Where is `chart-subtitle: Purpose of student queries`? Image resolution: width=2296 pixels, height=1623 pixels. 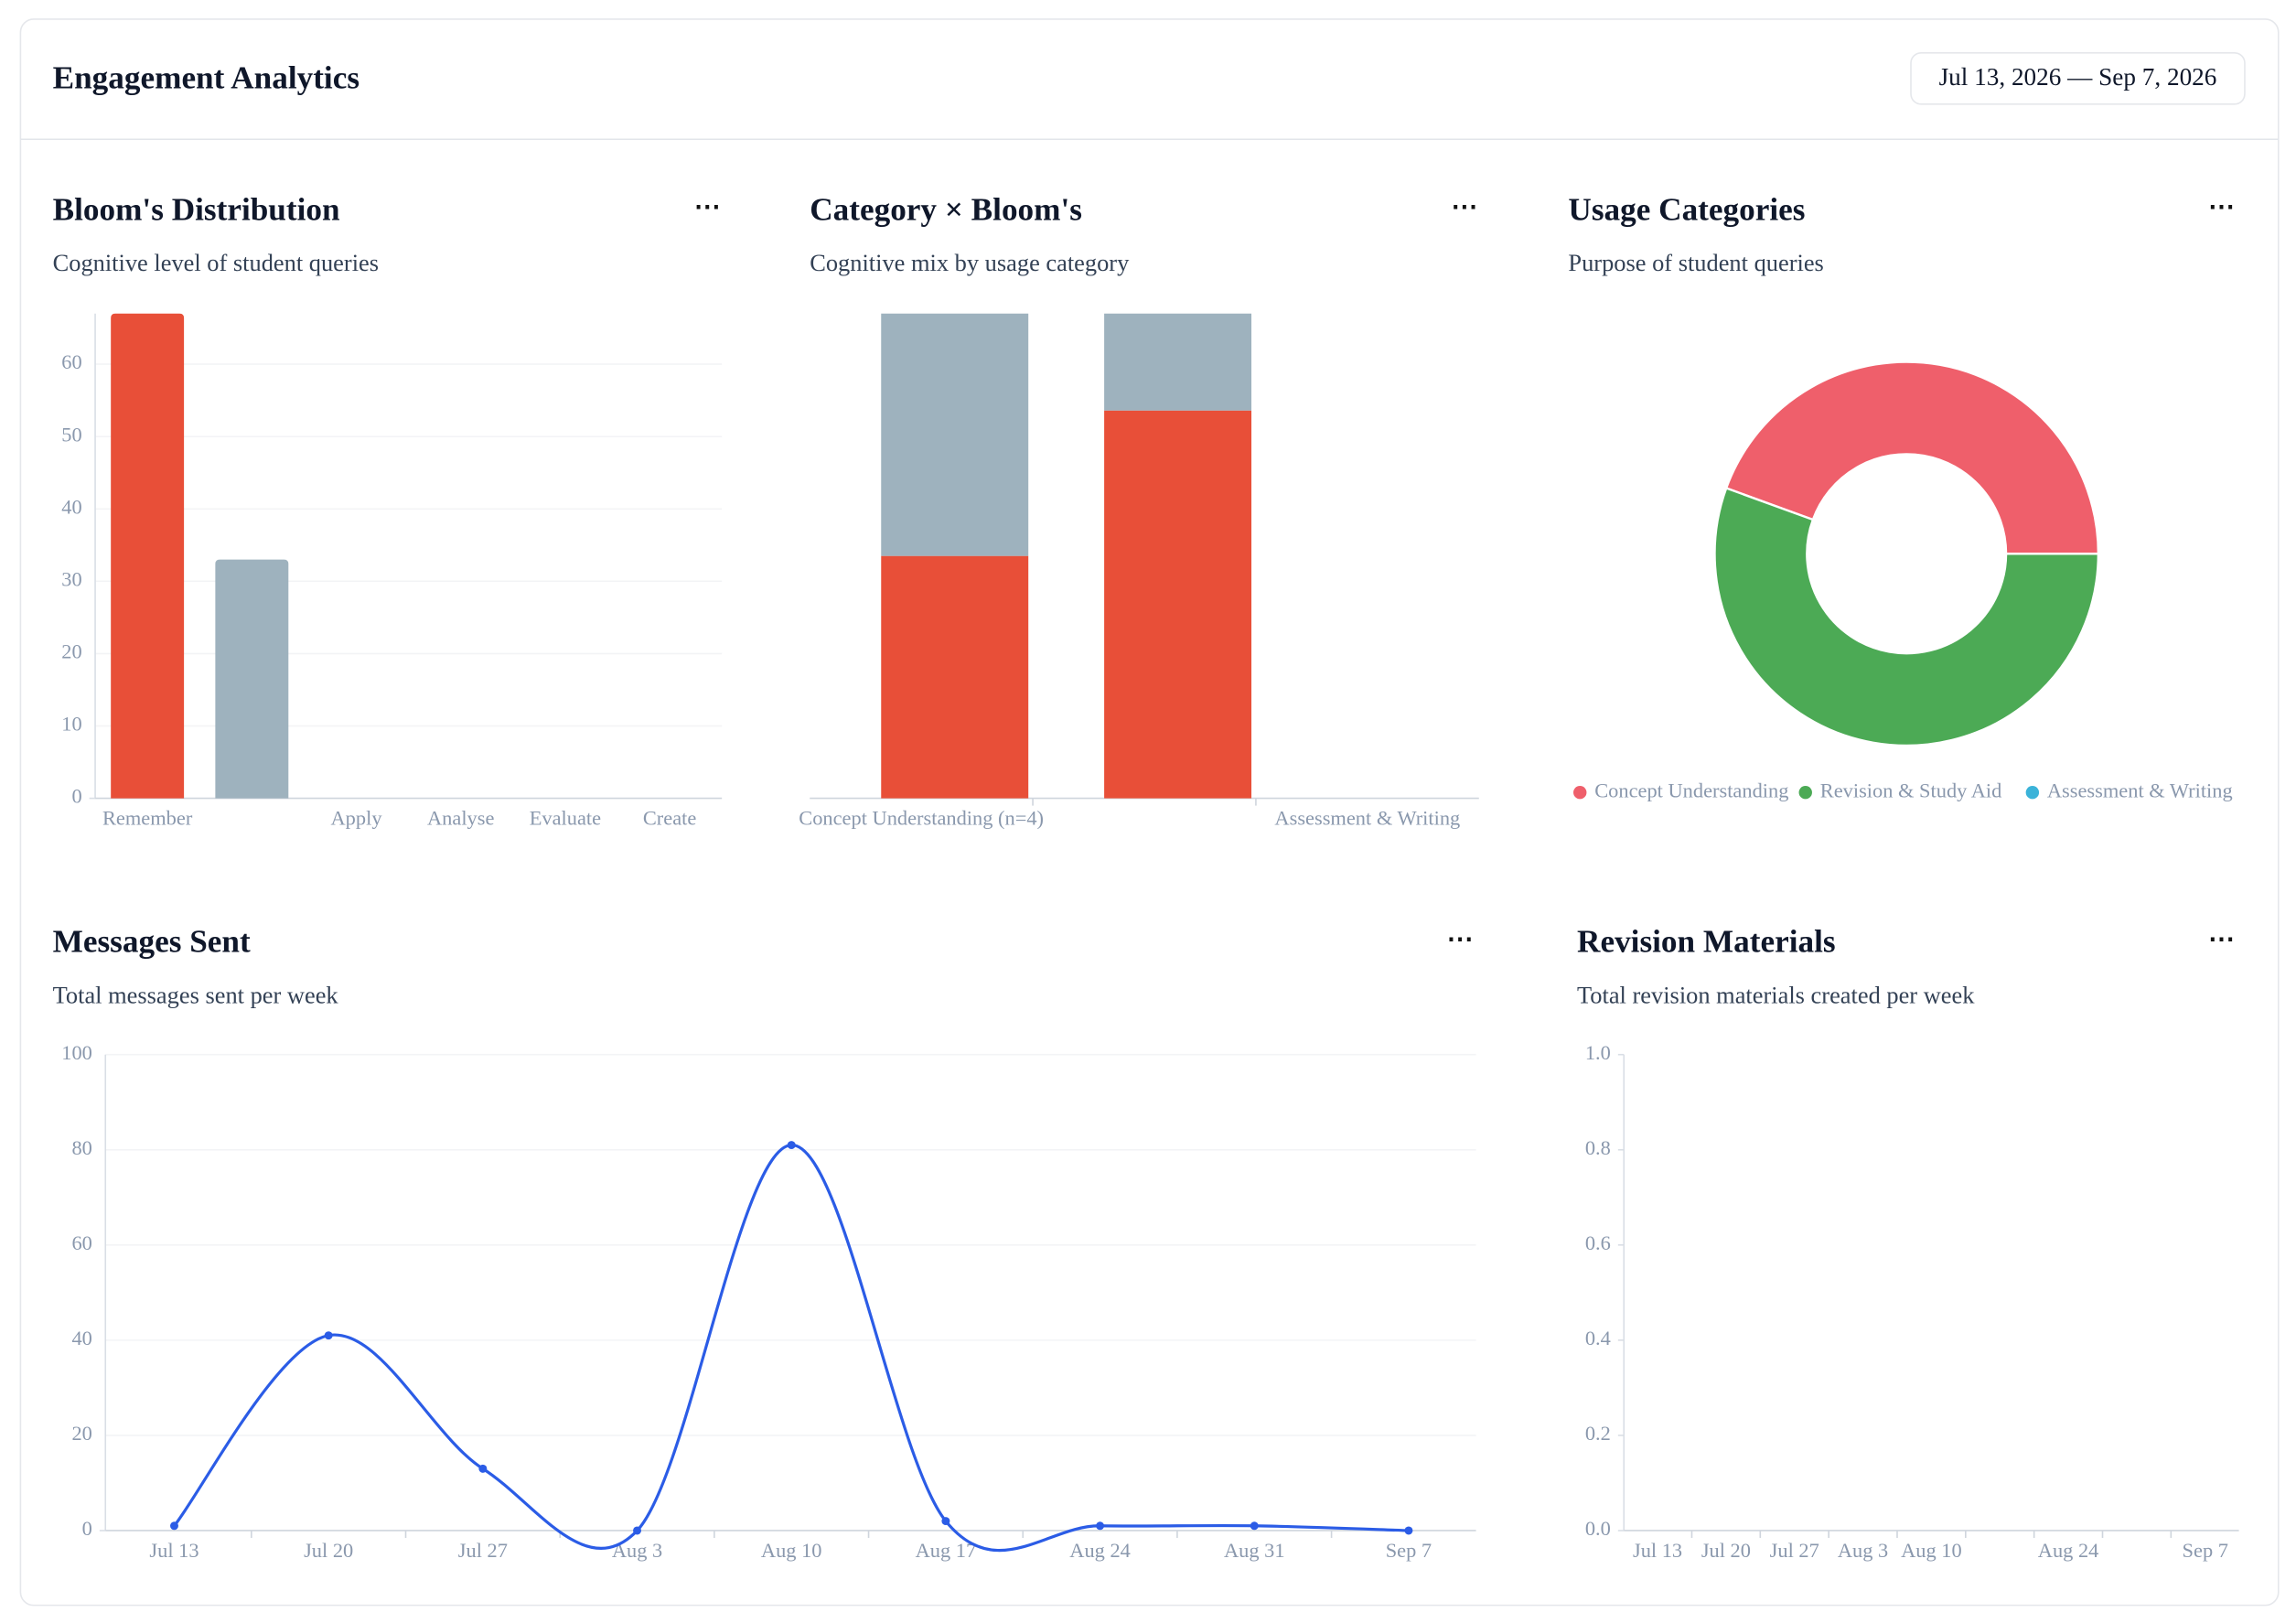
chart-subtitle: Purpose of student queries is located at coordinates (1695, 262).